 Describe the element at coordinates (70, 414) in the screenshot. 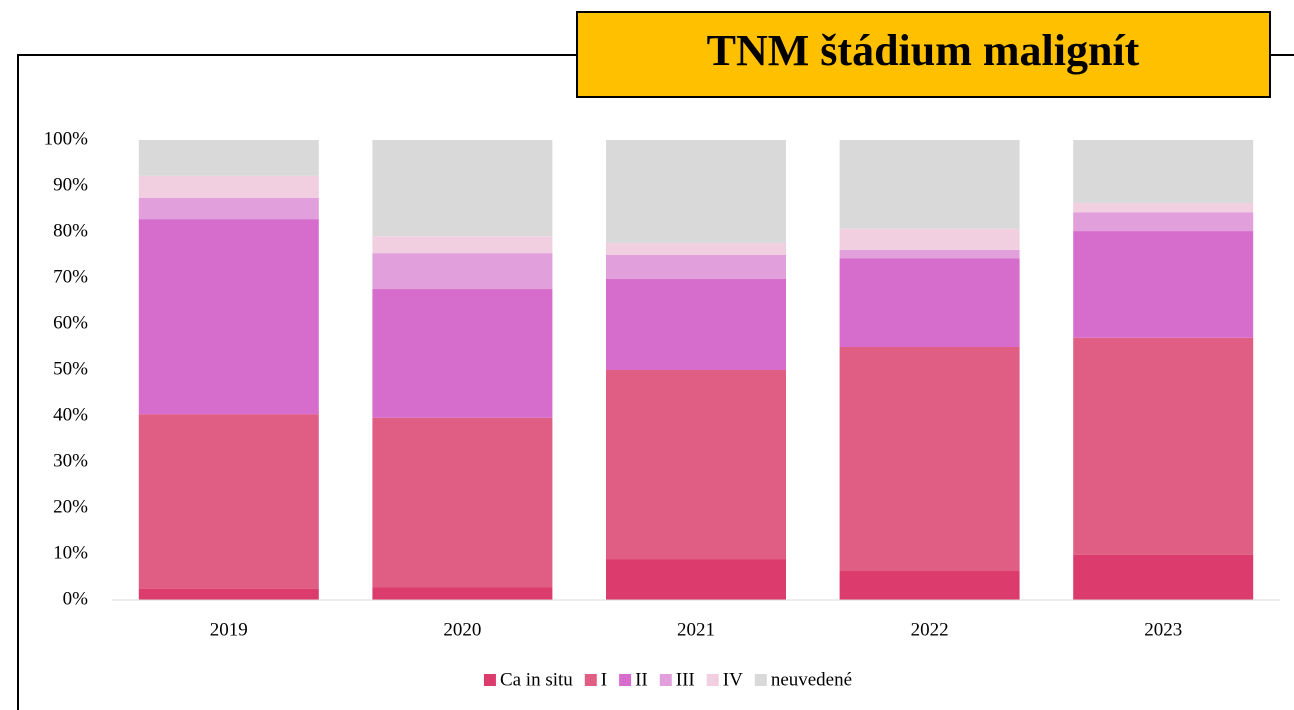

I see `y-tick-label: 40%` at that location.